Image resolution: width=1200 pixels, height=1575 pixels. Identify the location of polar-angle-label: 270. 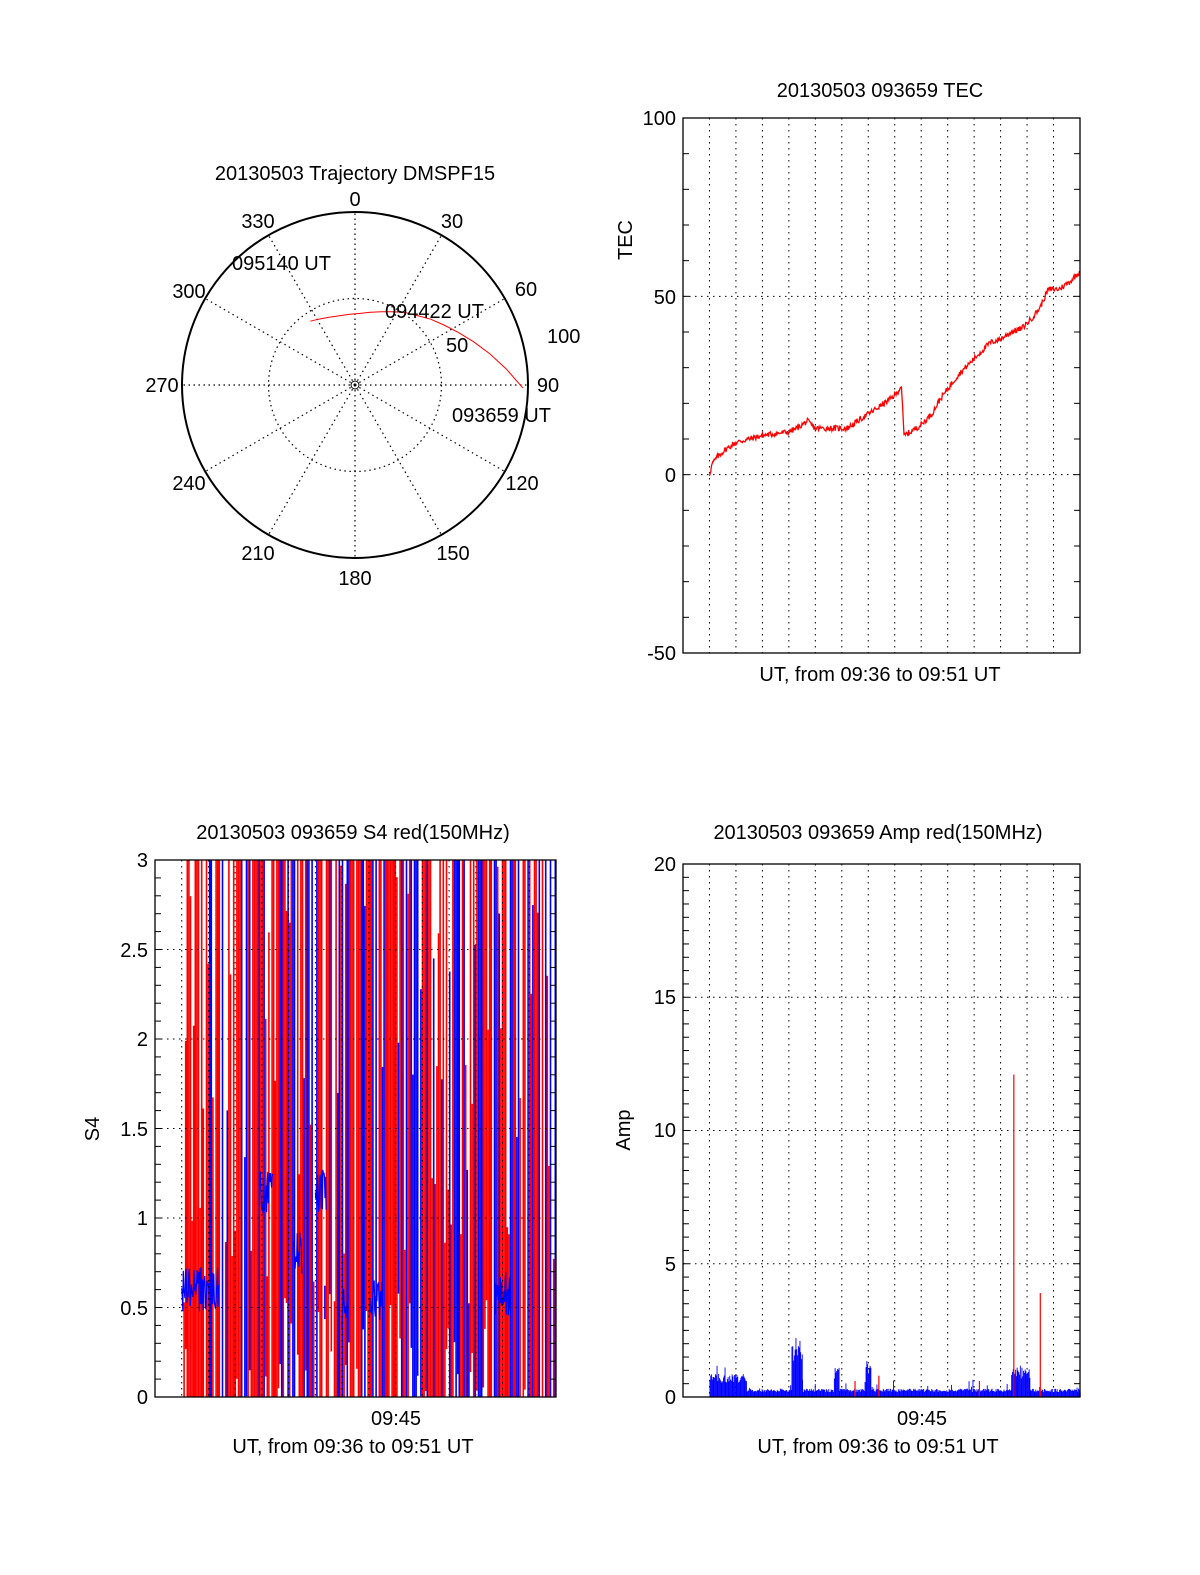
(161, 386).